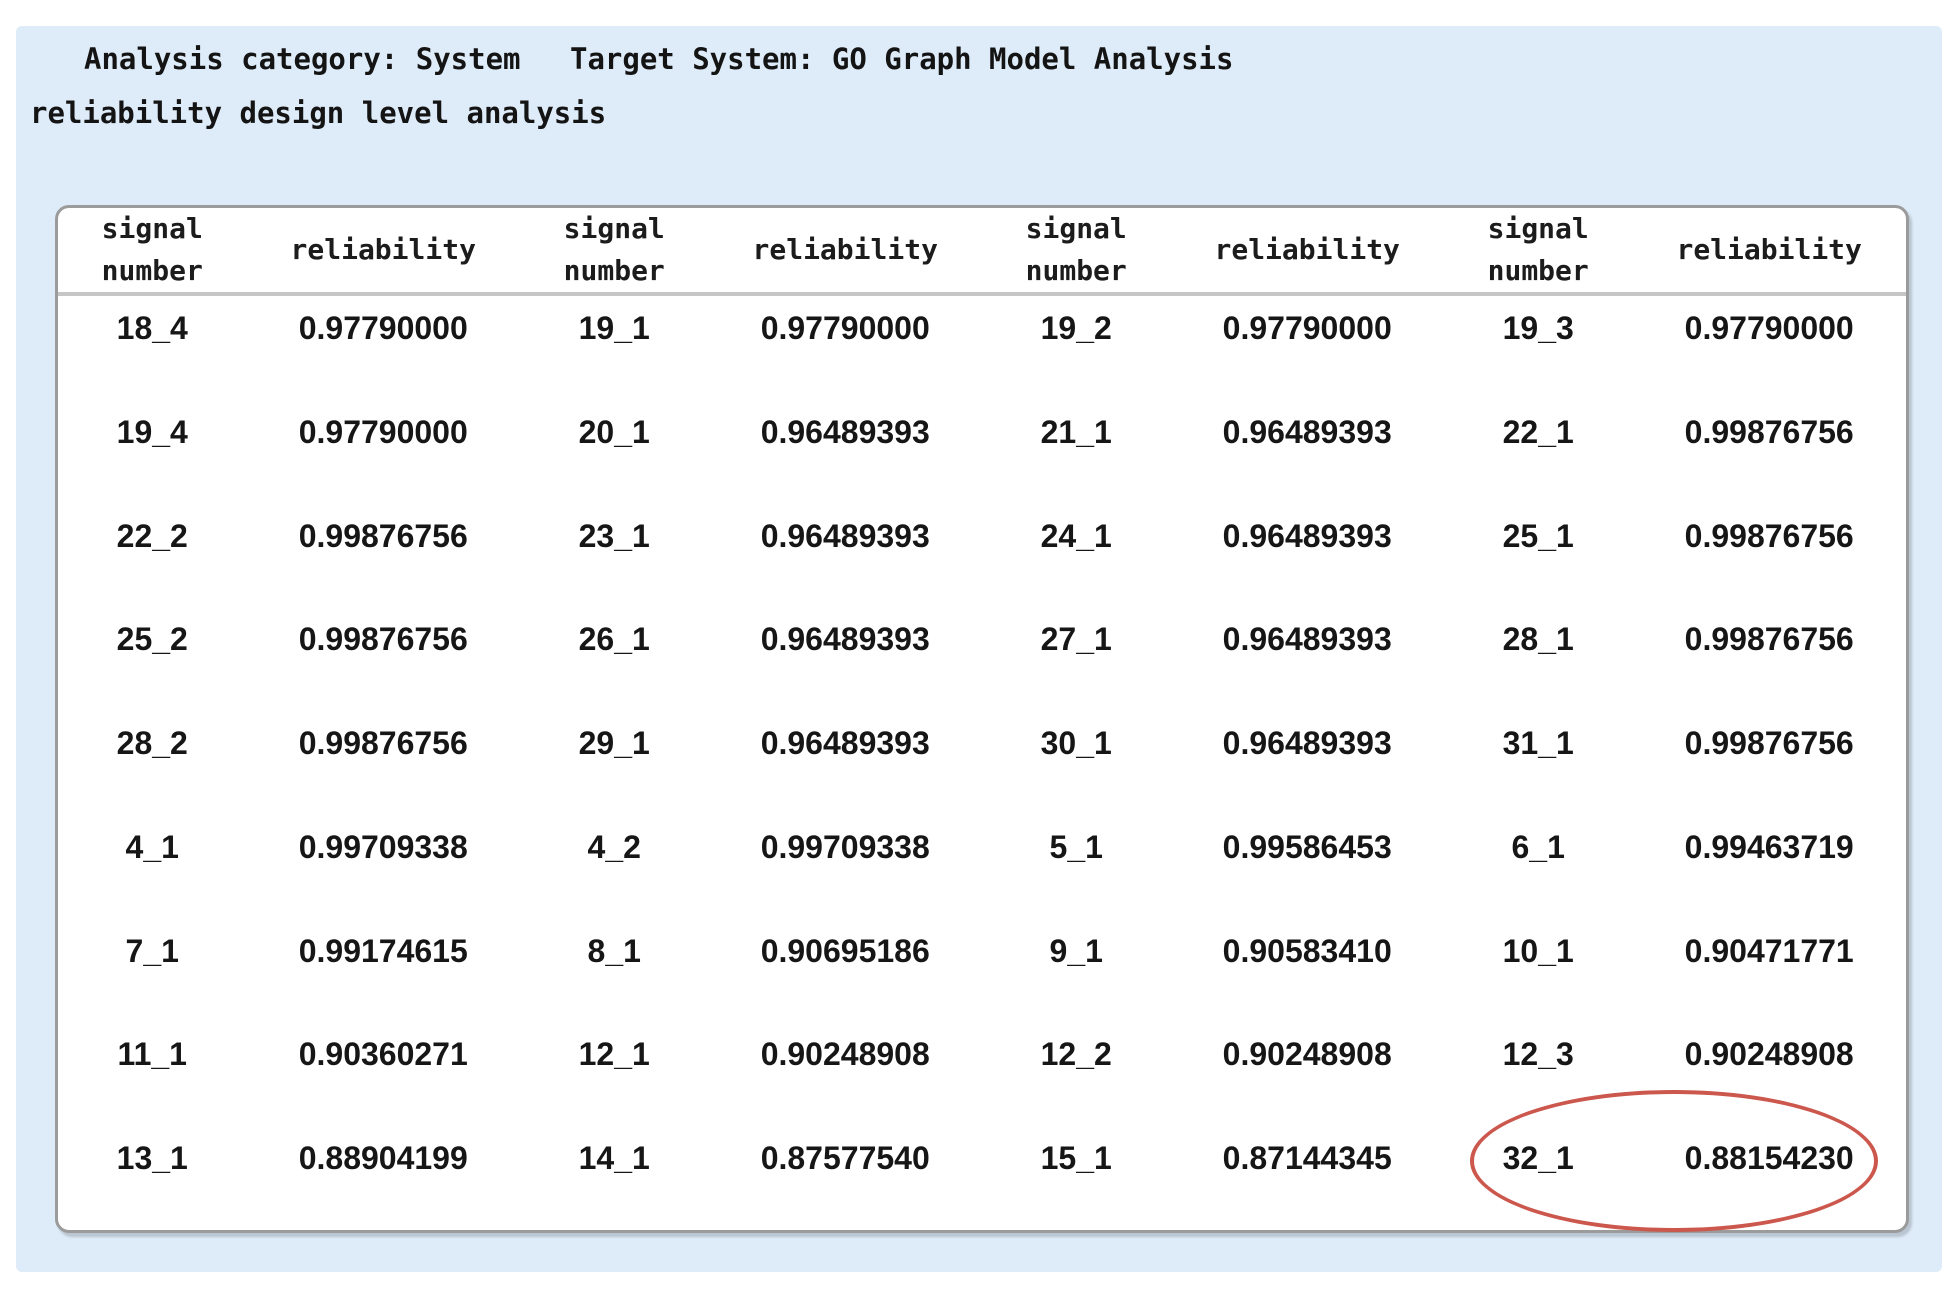 The height and width of the screenshot is (1297, 1959). What do you see at coordinates (614, 846) in the screenshot?
I see `signal-cell: 4_2` at bounding box center [614, 846].